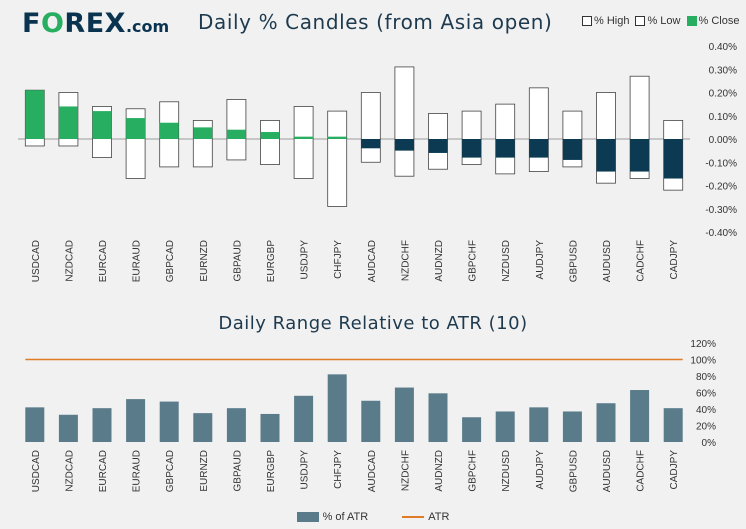  Describe the element at coordinates (721, 163) in the screenshot. I see `candles-ytick-5: -0.10%` at that location.